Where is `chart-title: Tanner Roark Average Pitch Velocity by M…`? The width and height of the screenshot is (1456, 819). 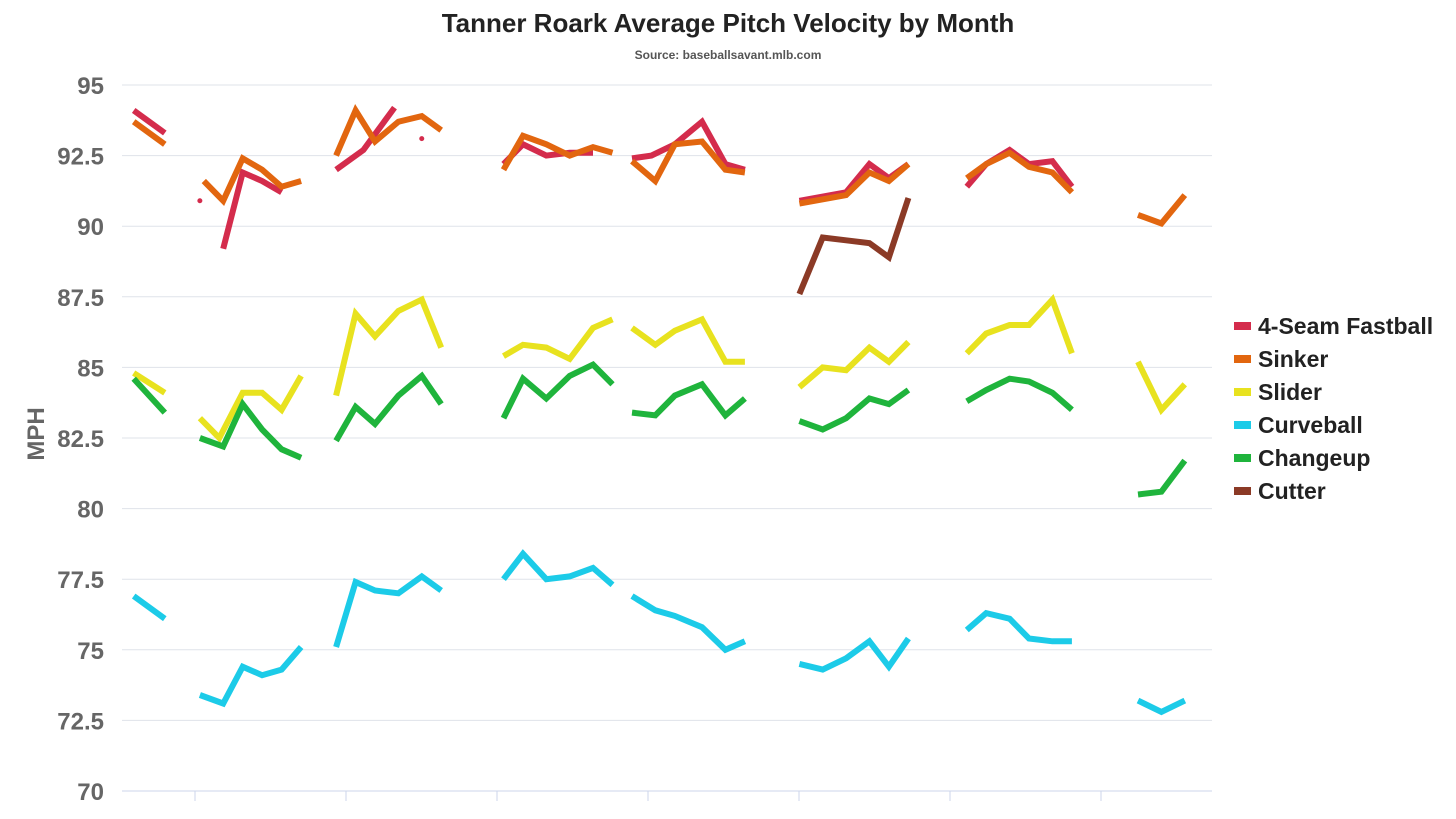 chart-title: Tanner Roark Average Pitch Velocity by M… is located at coordinates (728, 23).